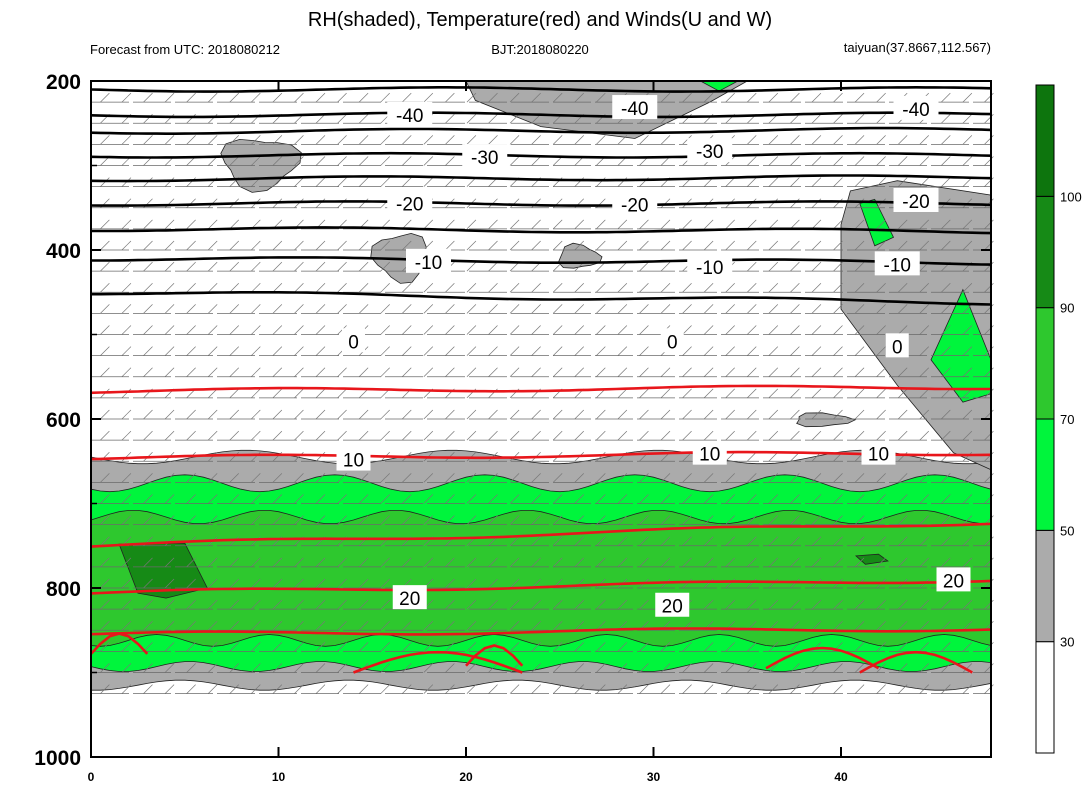 This screenshot has height=811, width=1087. I want to click on isotherm-20-arc, so click(119, 643).